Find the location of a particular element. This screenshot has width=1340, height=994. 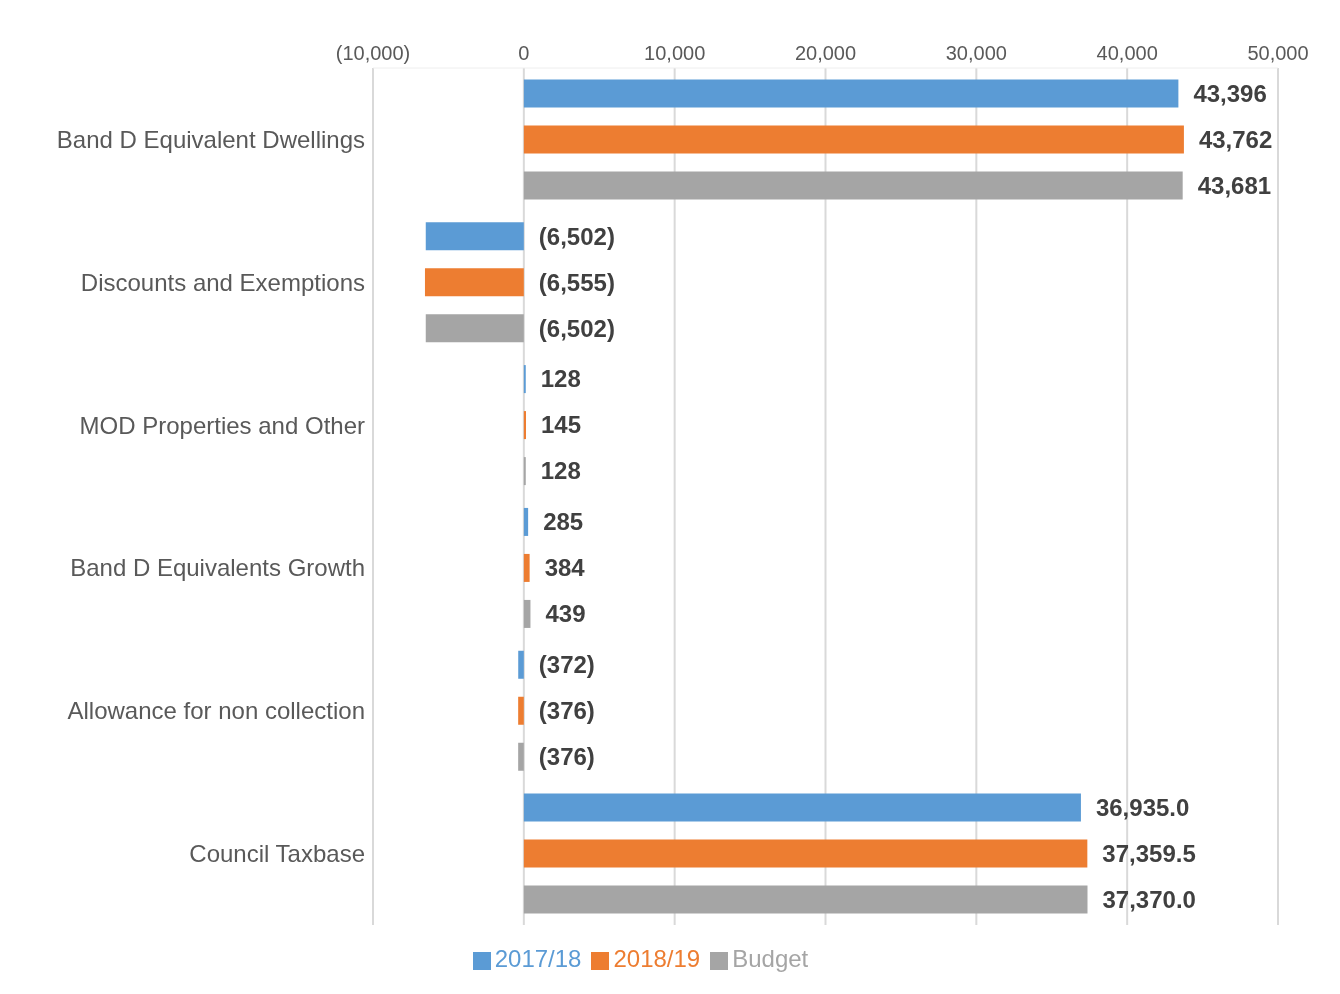

x-tick-label: 10,000 is located at coordinates (675, 53).